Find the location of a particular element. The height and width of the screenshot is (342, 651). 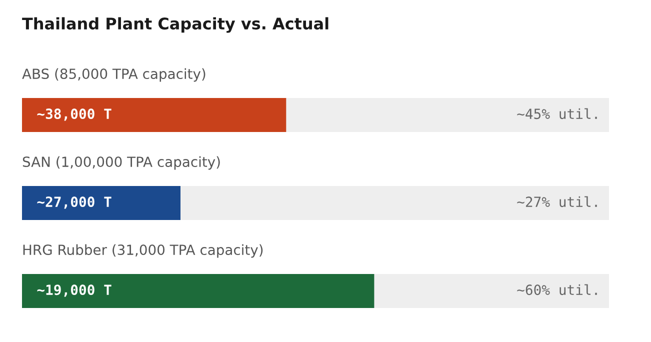

data-label: ~60% util. is located at coordinates (557, 290).